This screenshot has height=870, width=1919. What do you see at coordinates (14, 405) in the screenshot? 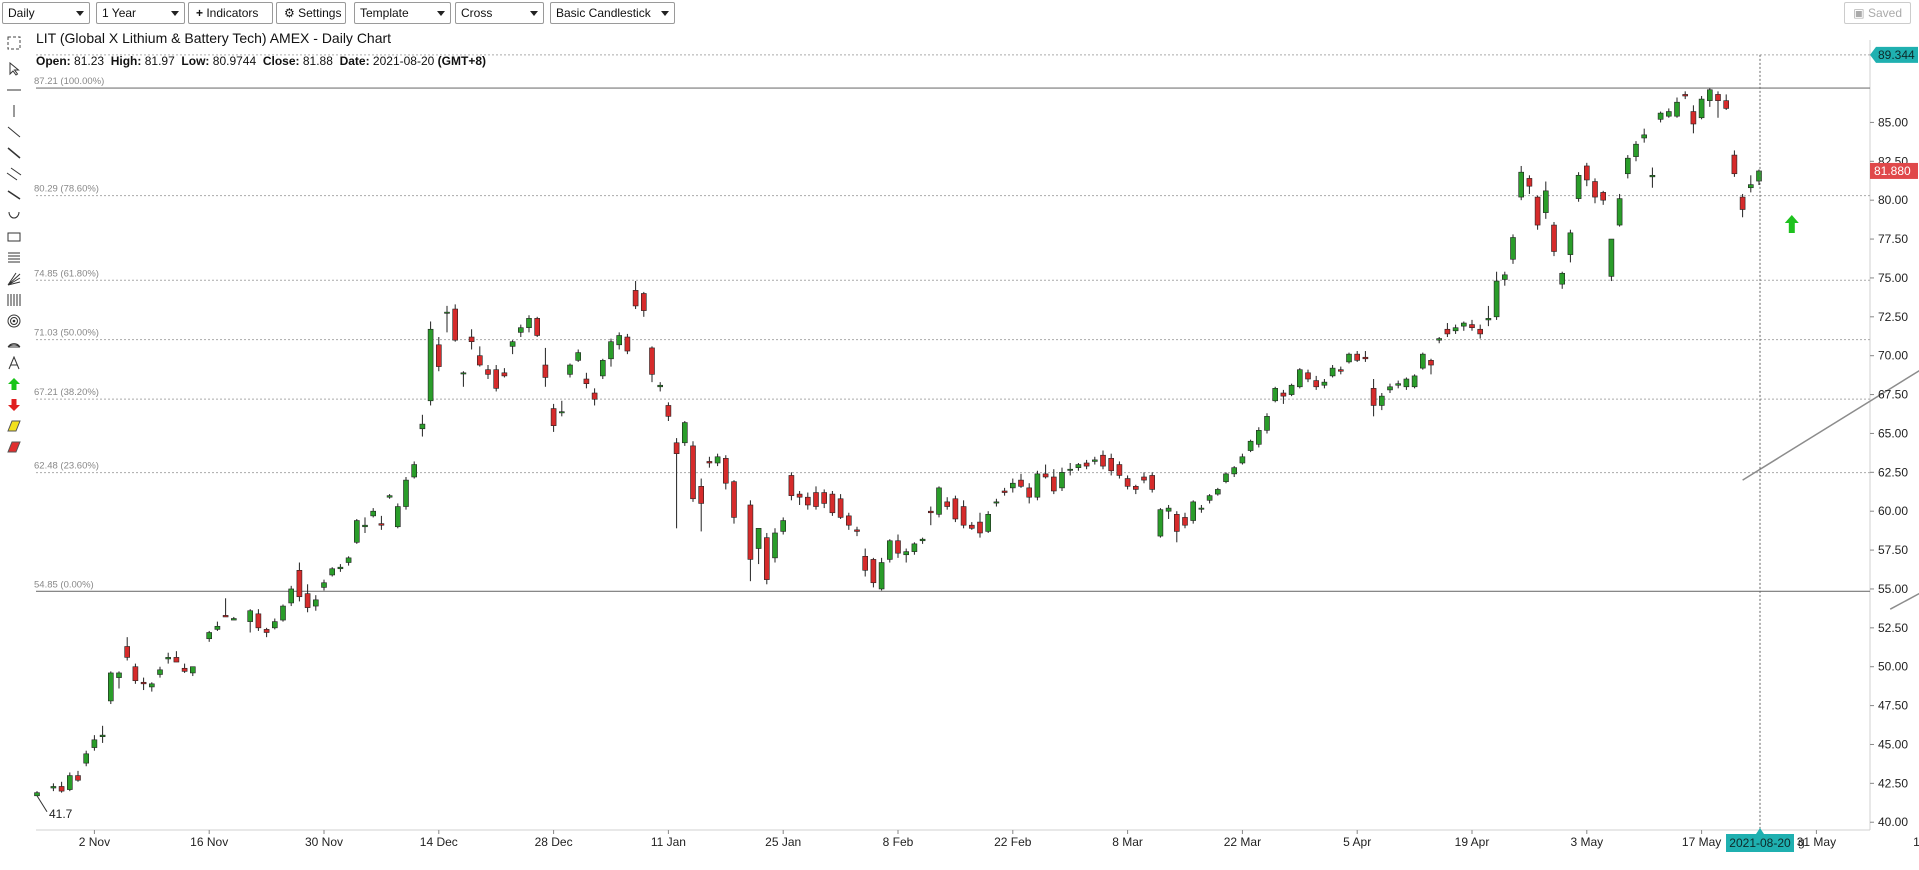
I see `arrow-down-icon` at bounding box center [14, 405].